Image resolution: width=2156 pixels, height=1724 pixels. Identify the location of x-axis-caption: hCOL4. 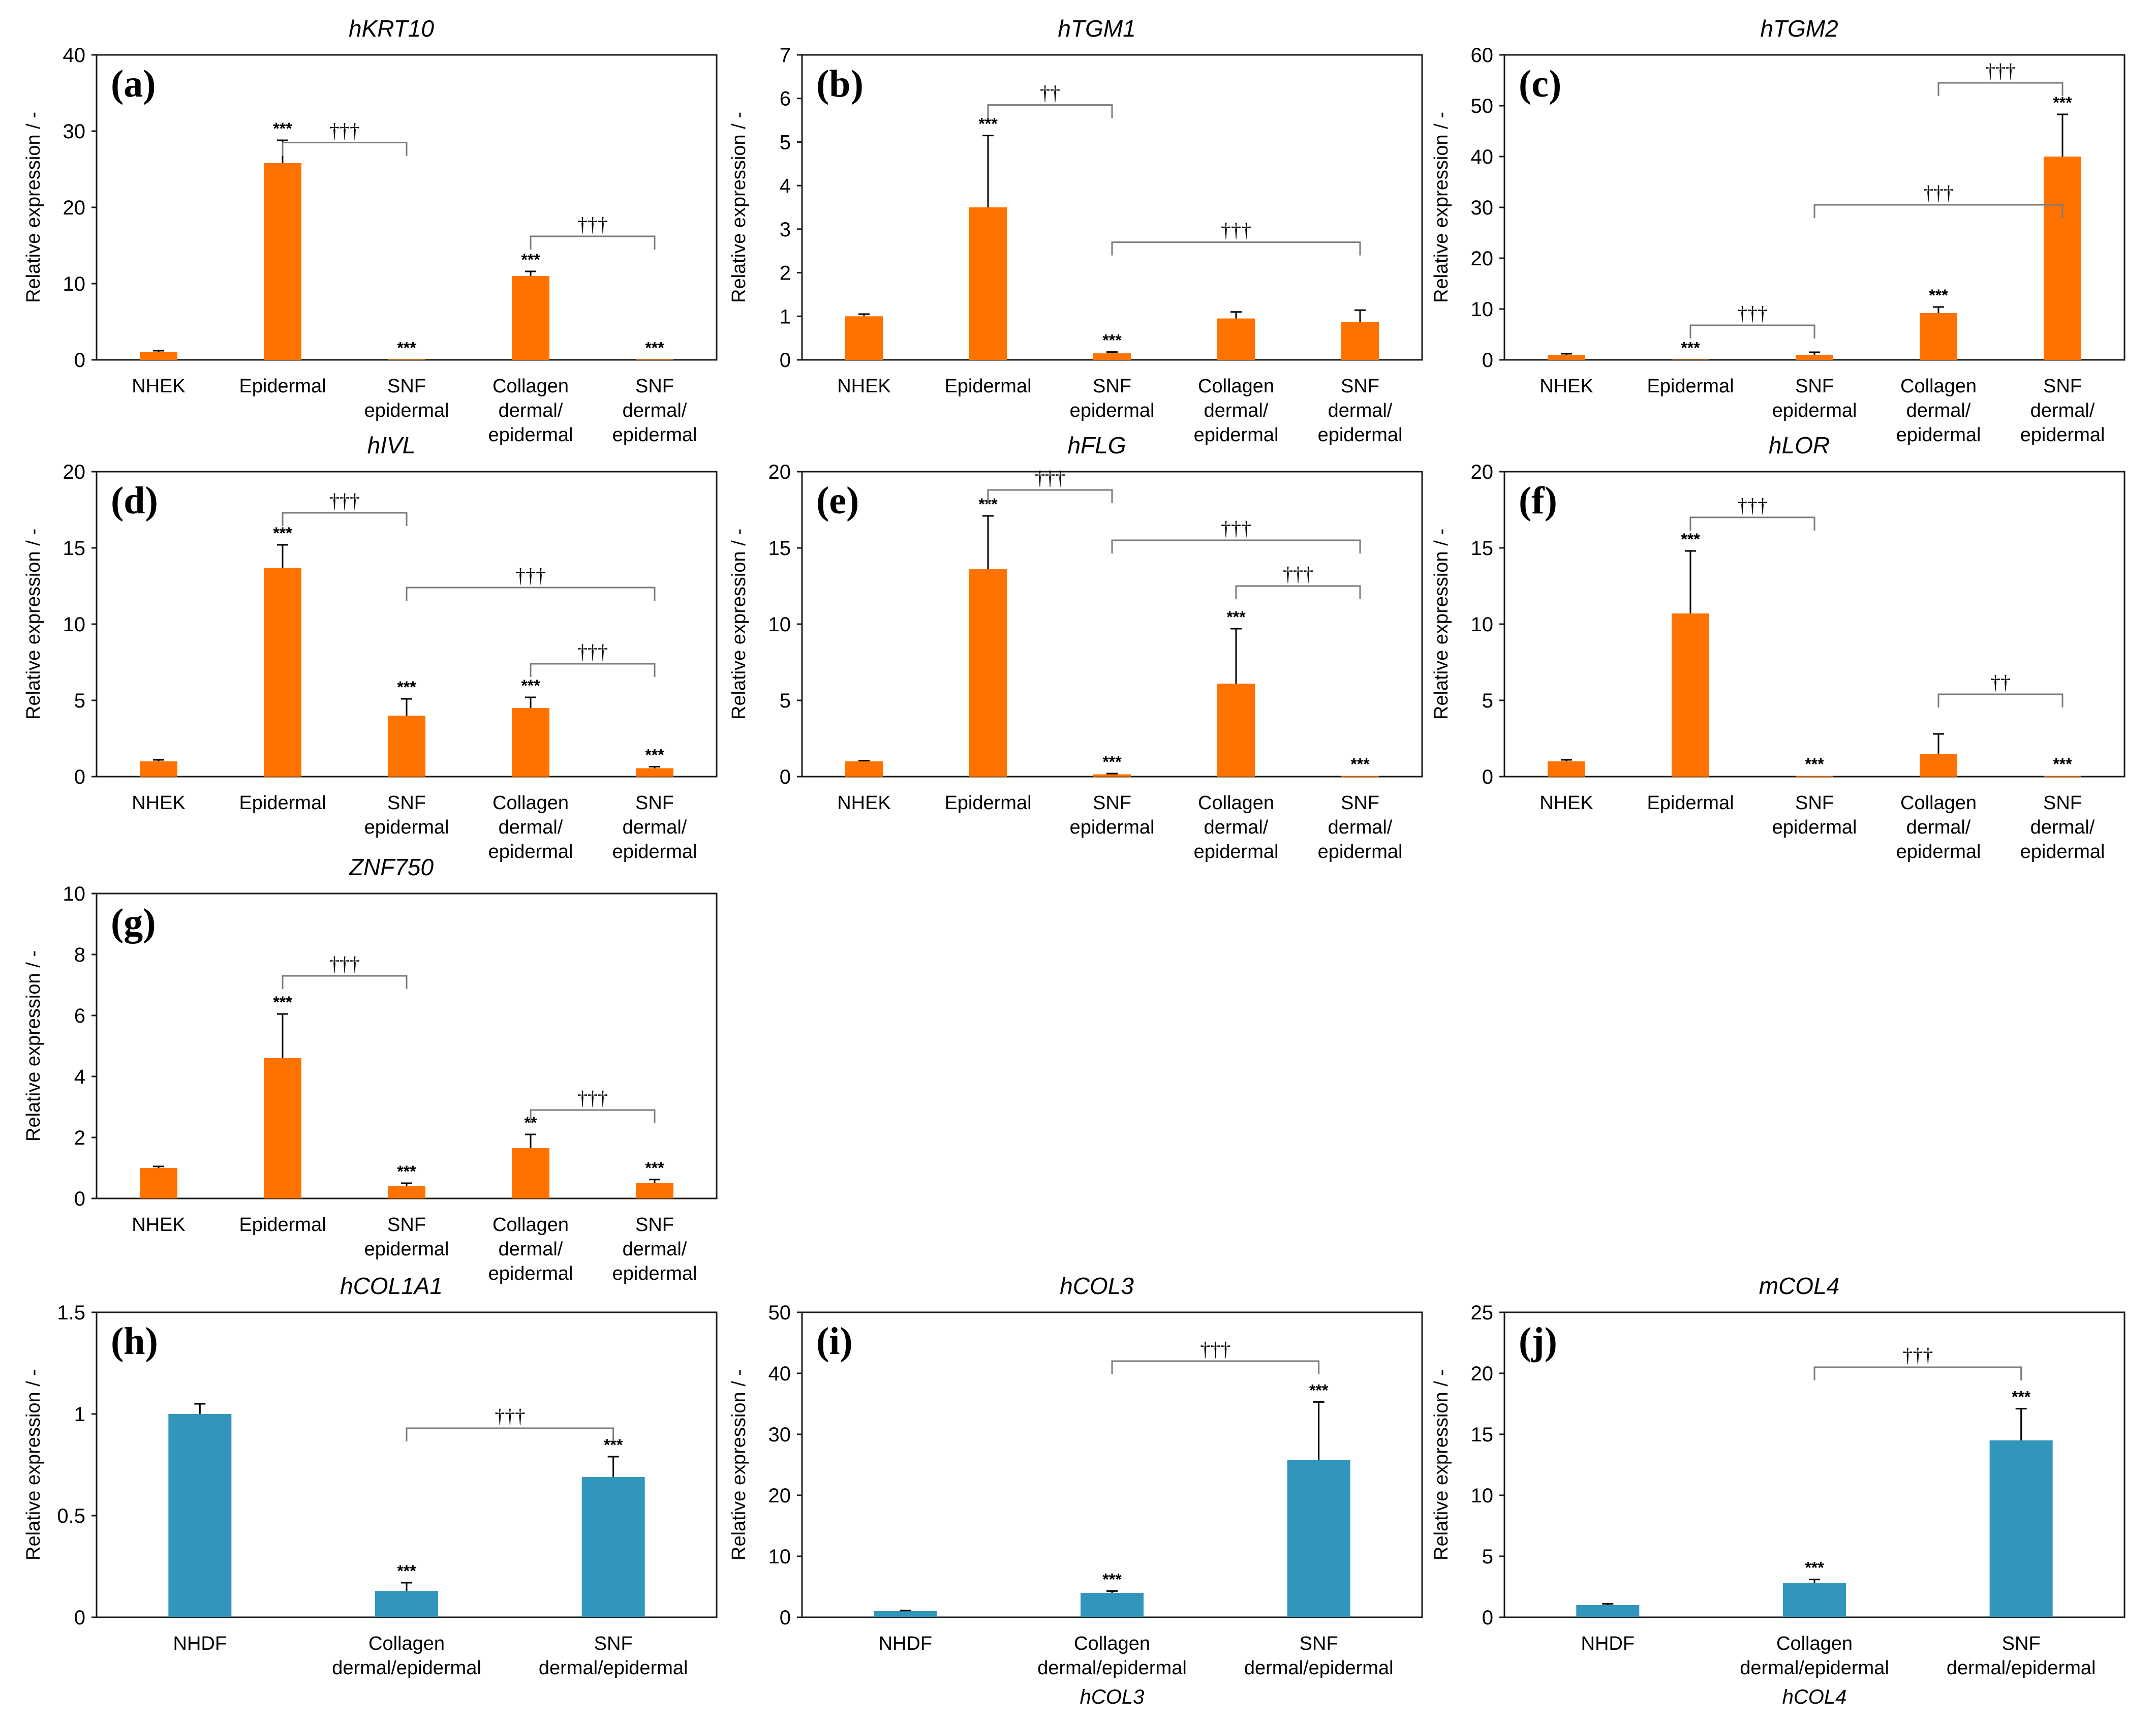
(1814, 1697).